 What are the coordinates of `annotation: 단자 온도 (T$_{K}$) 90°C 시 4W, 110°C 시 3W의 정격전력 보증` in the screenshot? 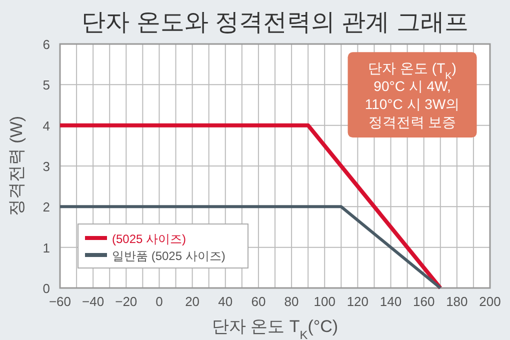 It's located at (412, 95).